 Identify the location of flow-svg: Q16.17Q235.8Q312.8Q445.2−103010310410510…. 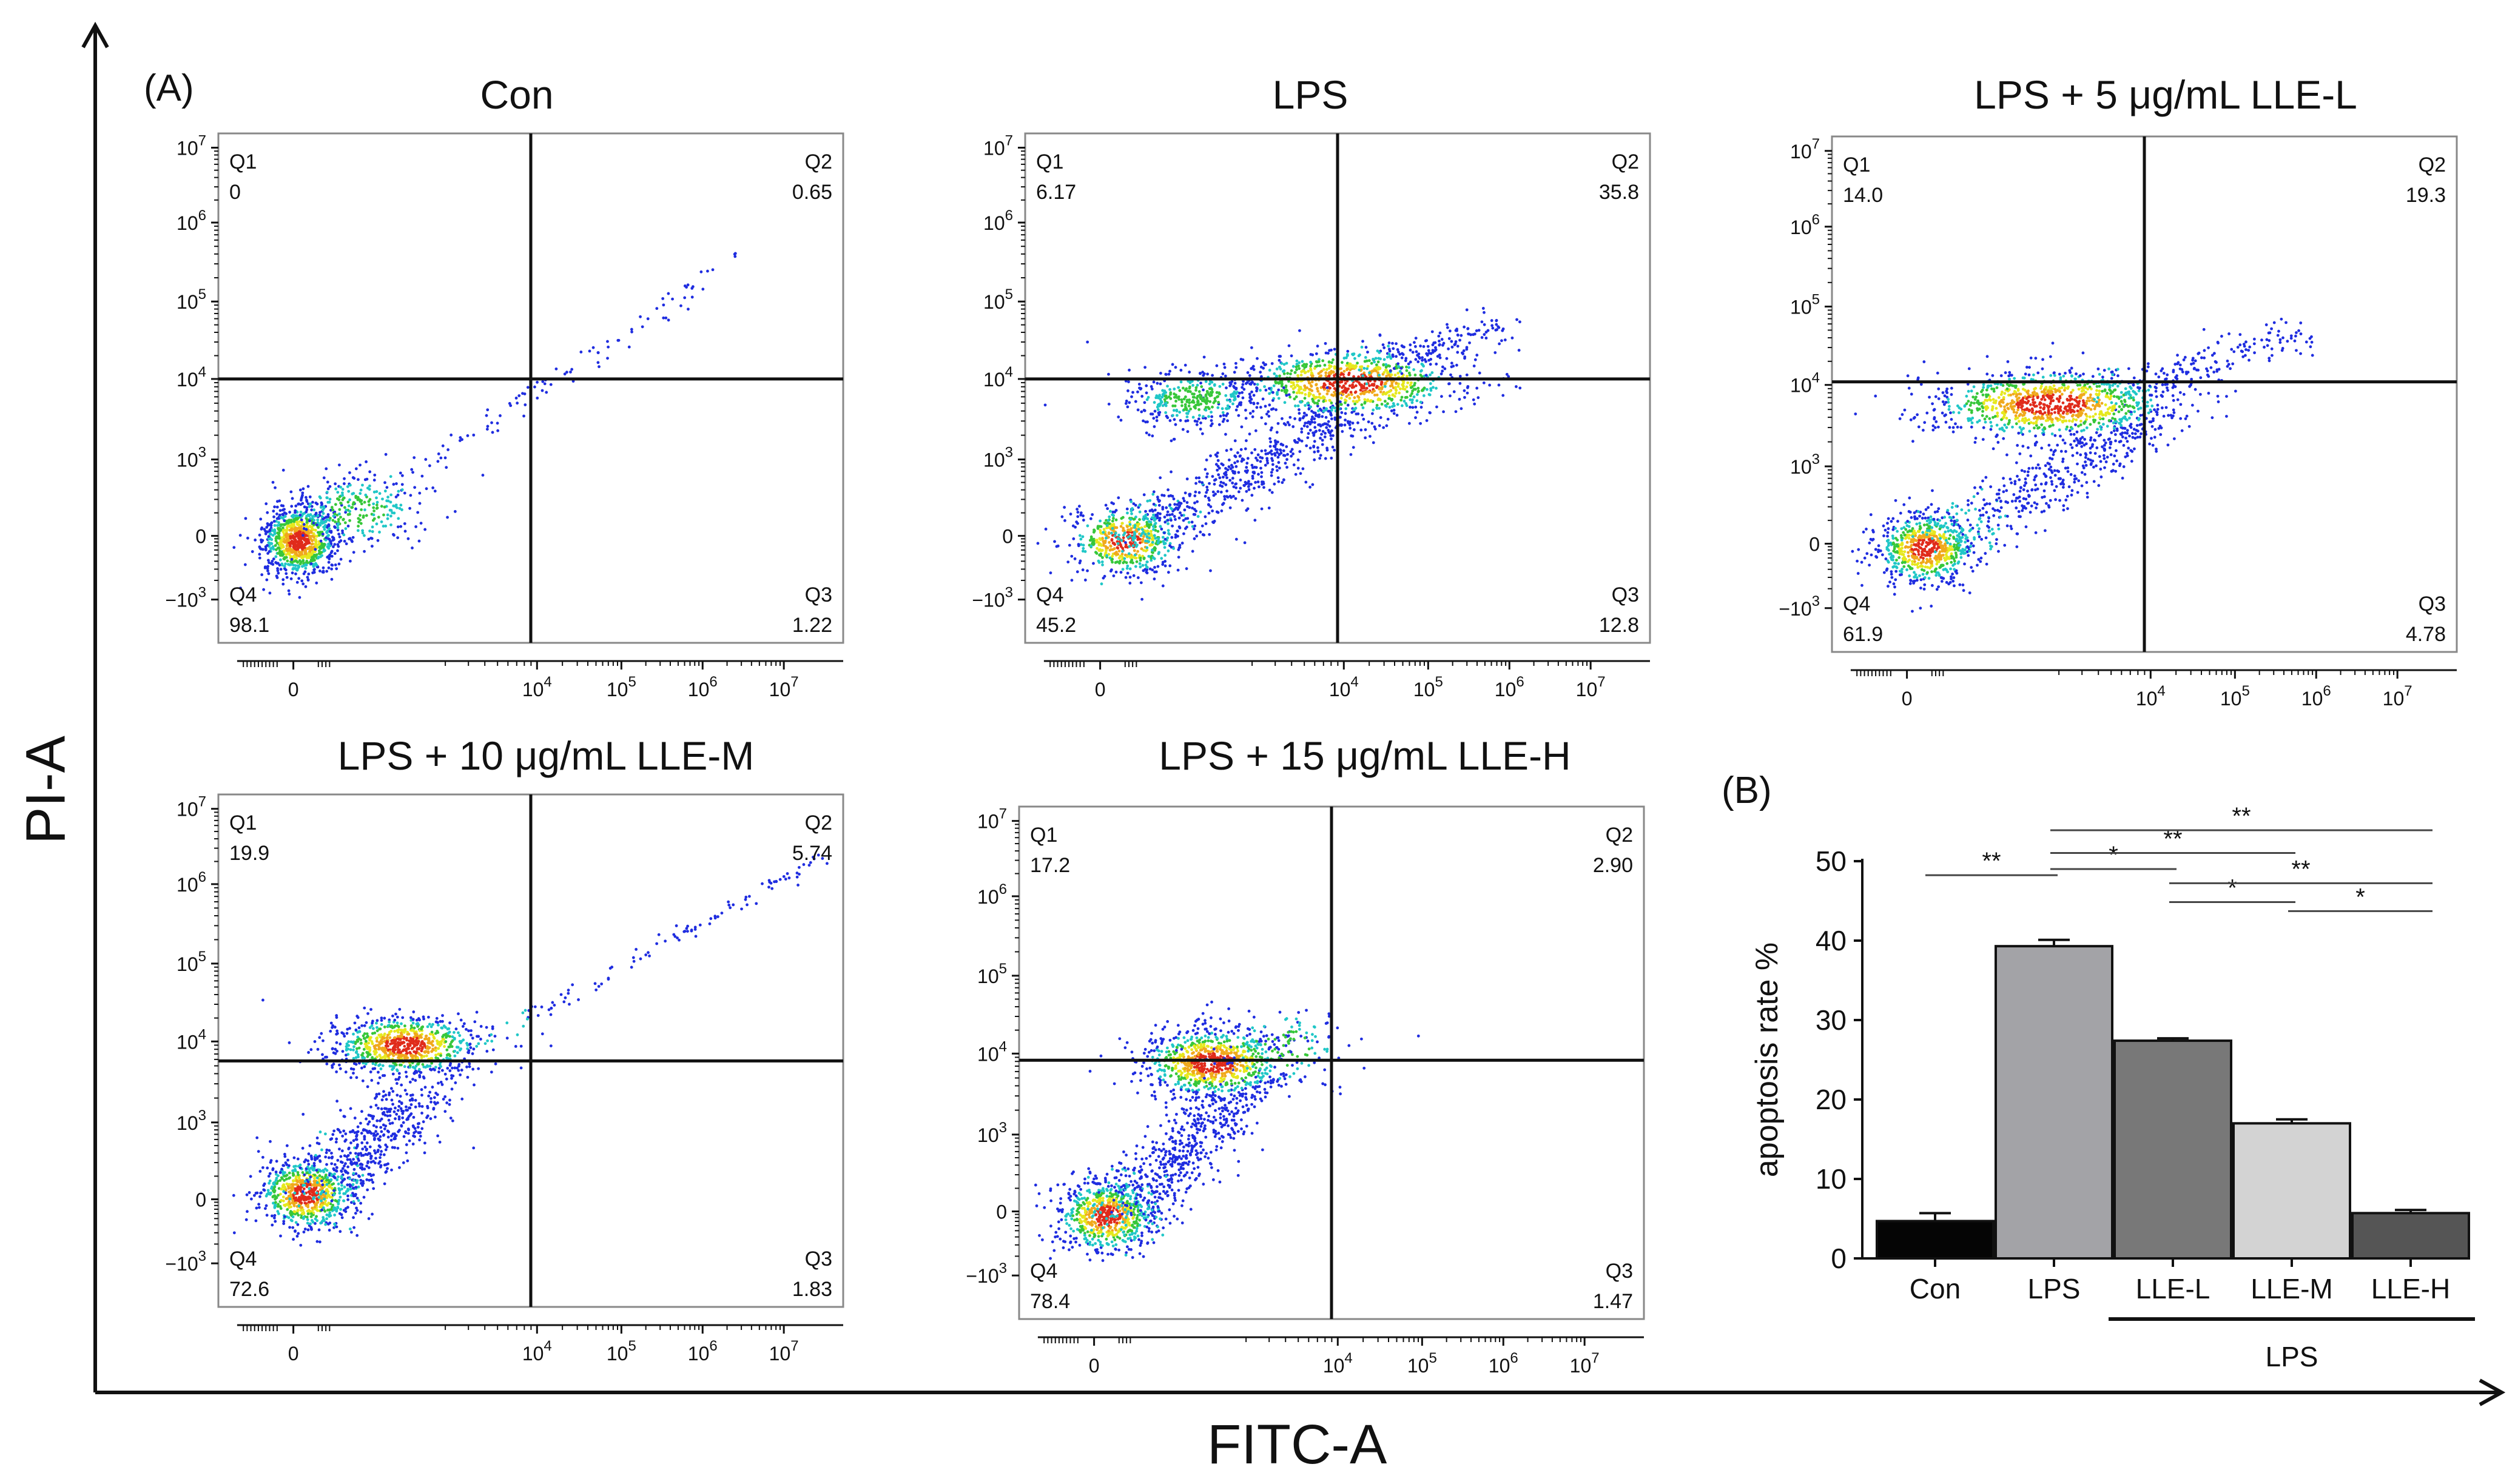
(1312, 416).